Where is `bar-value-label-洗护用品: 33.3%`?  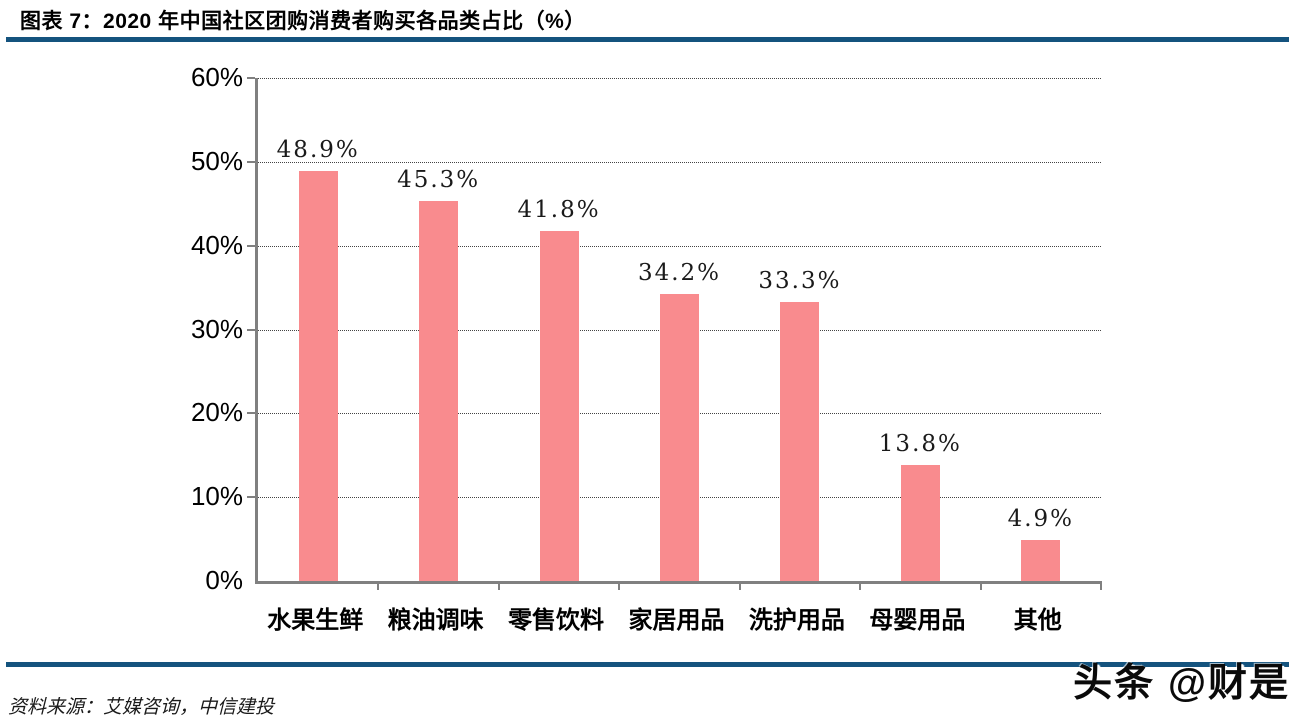 bar-value-label-洗护用品: 33.3% is located at coordinates (800, 280).